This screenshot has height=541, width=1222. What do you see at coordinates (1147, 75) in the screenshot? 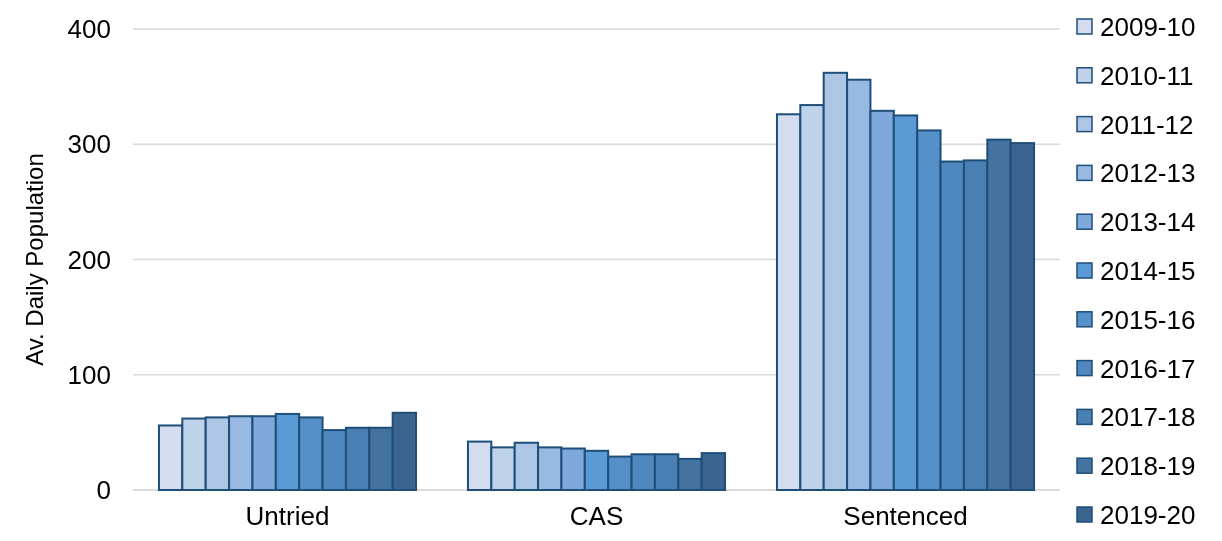
I see `legend-label: 2010-11` at bounding box center [1147, 75].